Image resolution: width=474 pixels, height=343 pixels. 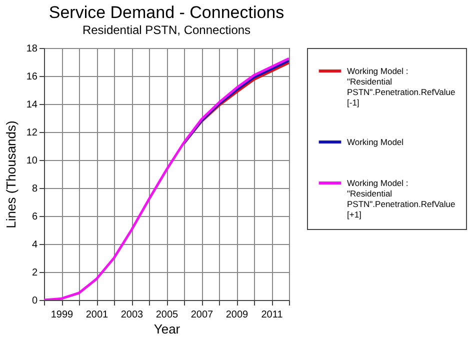 What do you see at coordinates (237, 315) in the screenshot?
I see `x-tick-label: 2009` at bounding box center [237, 315].